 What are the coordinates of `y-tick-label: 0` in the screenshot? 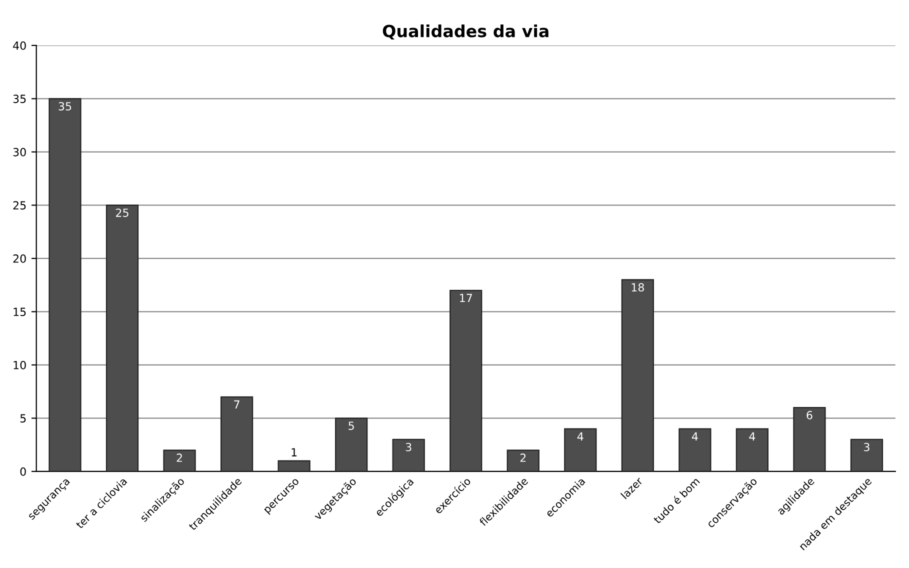 It's located at (23, 471).